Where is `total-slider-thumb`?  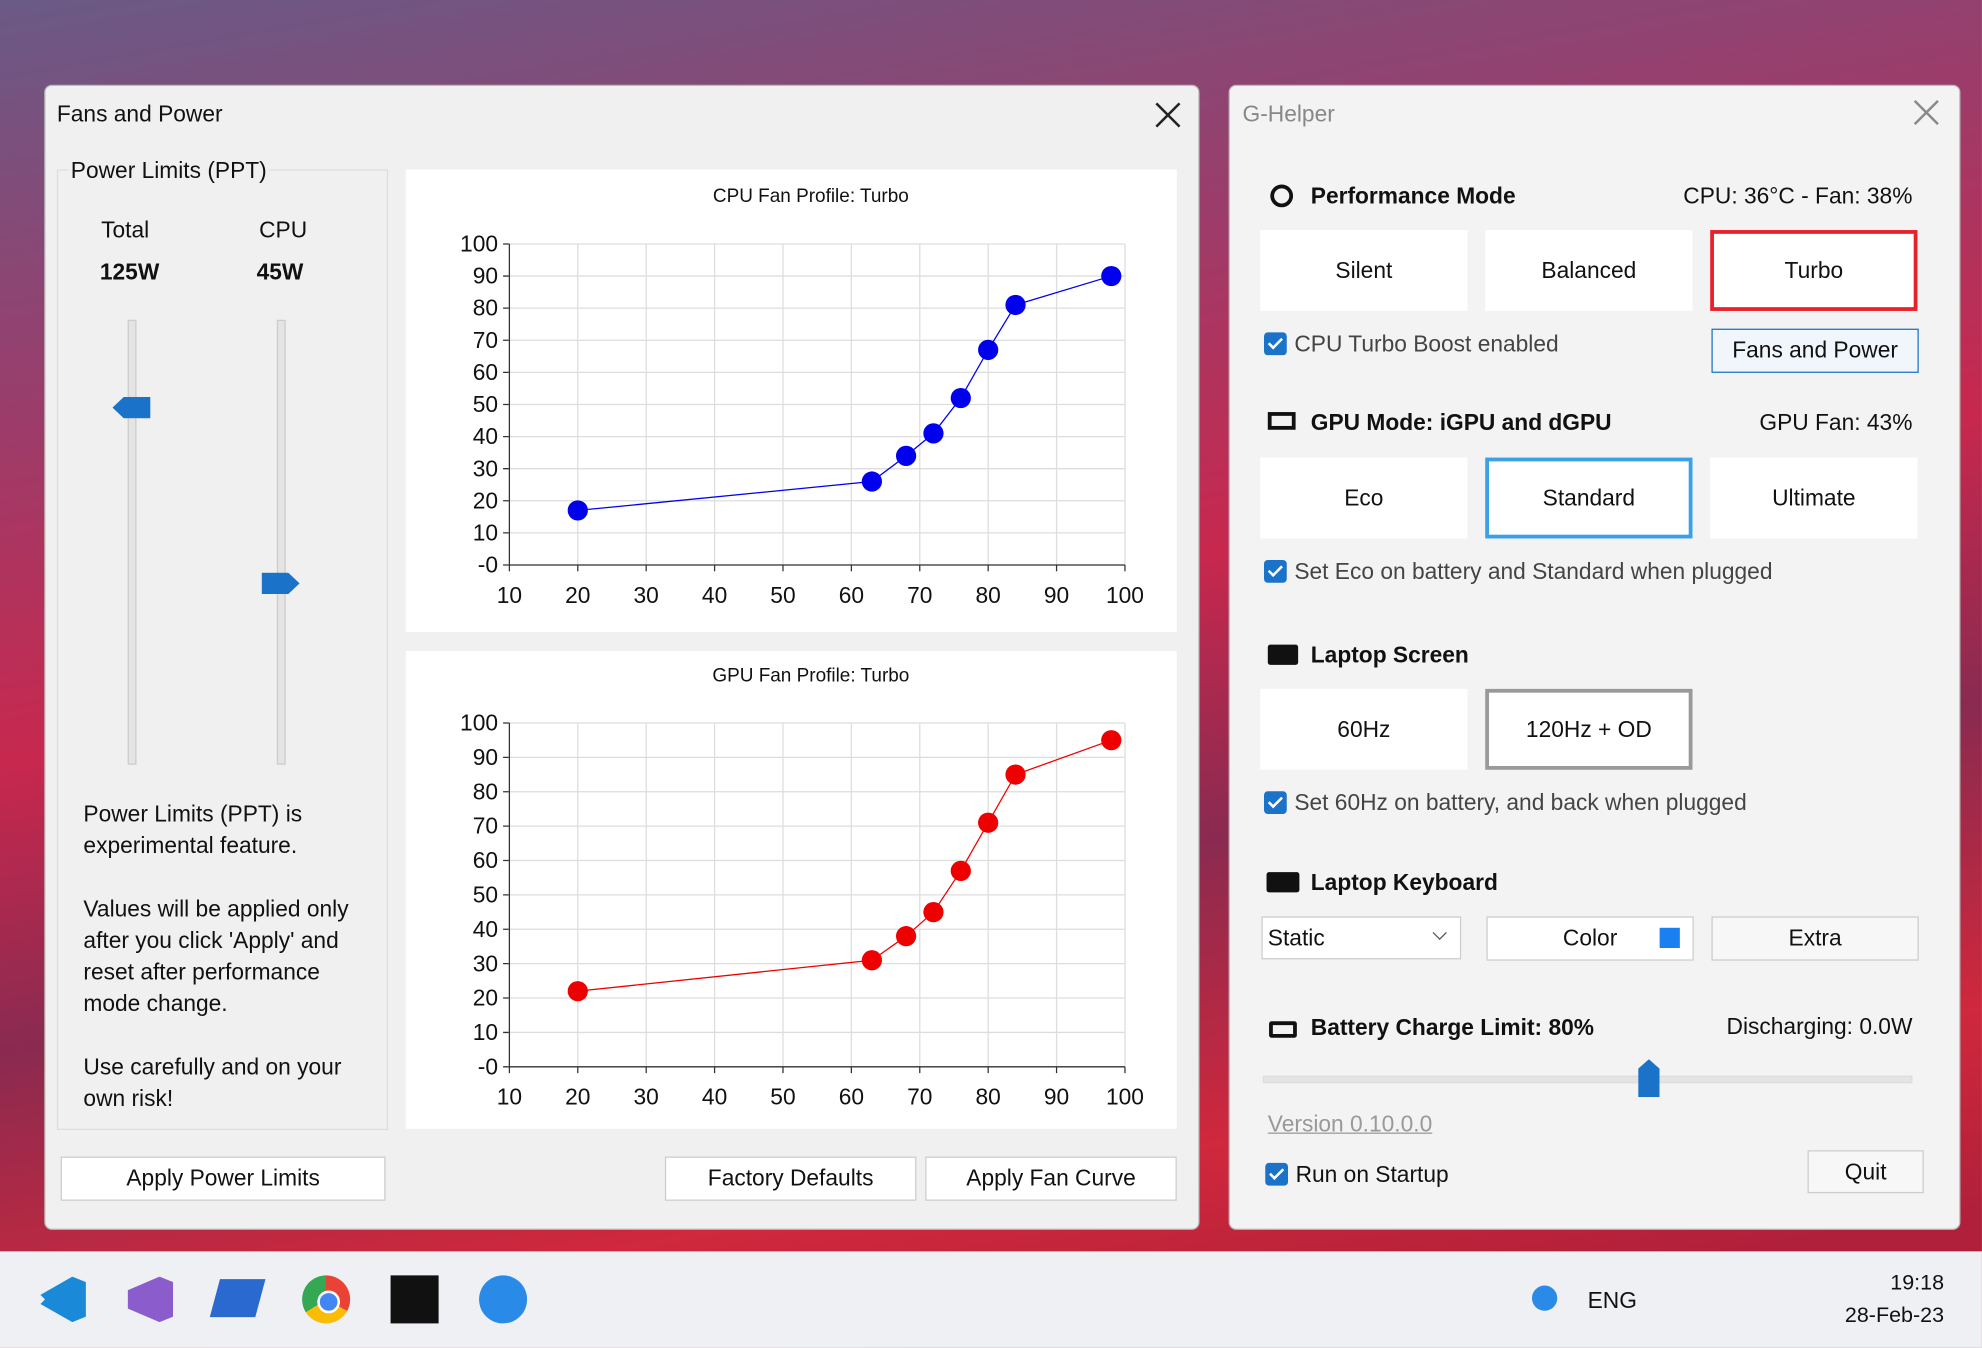
total-slider-thumb is located at coordinates (131, 407).